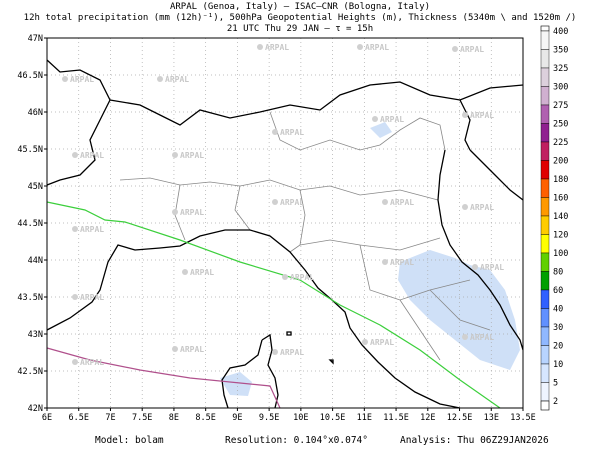  Describe the element at coordinates (560, 143) in the screenshot. I see `colorbar-label: 225` at that location.